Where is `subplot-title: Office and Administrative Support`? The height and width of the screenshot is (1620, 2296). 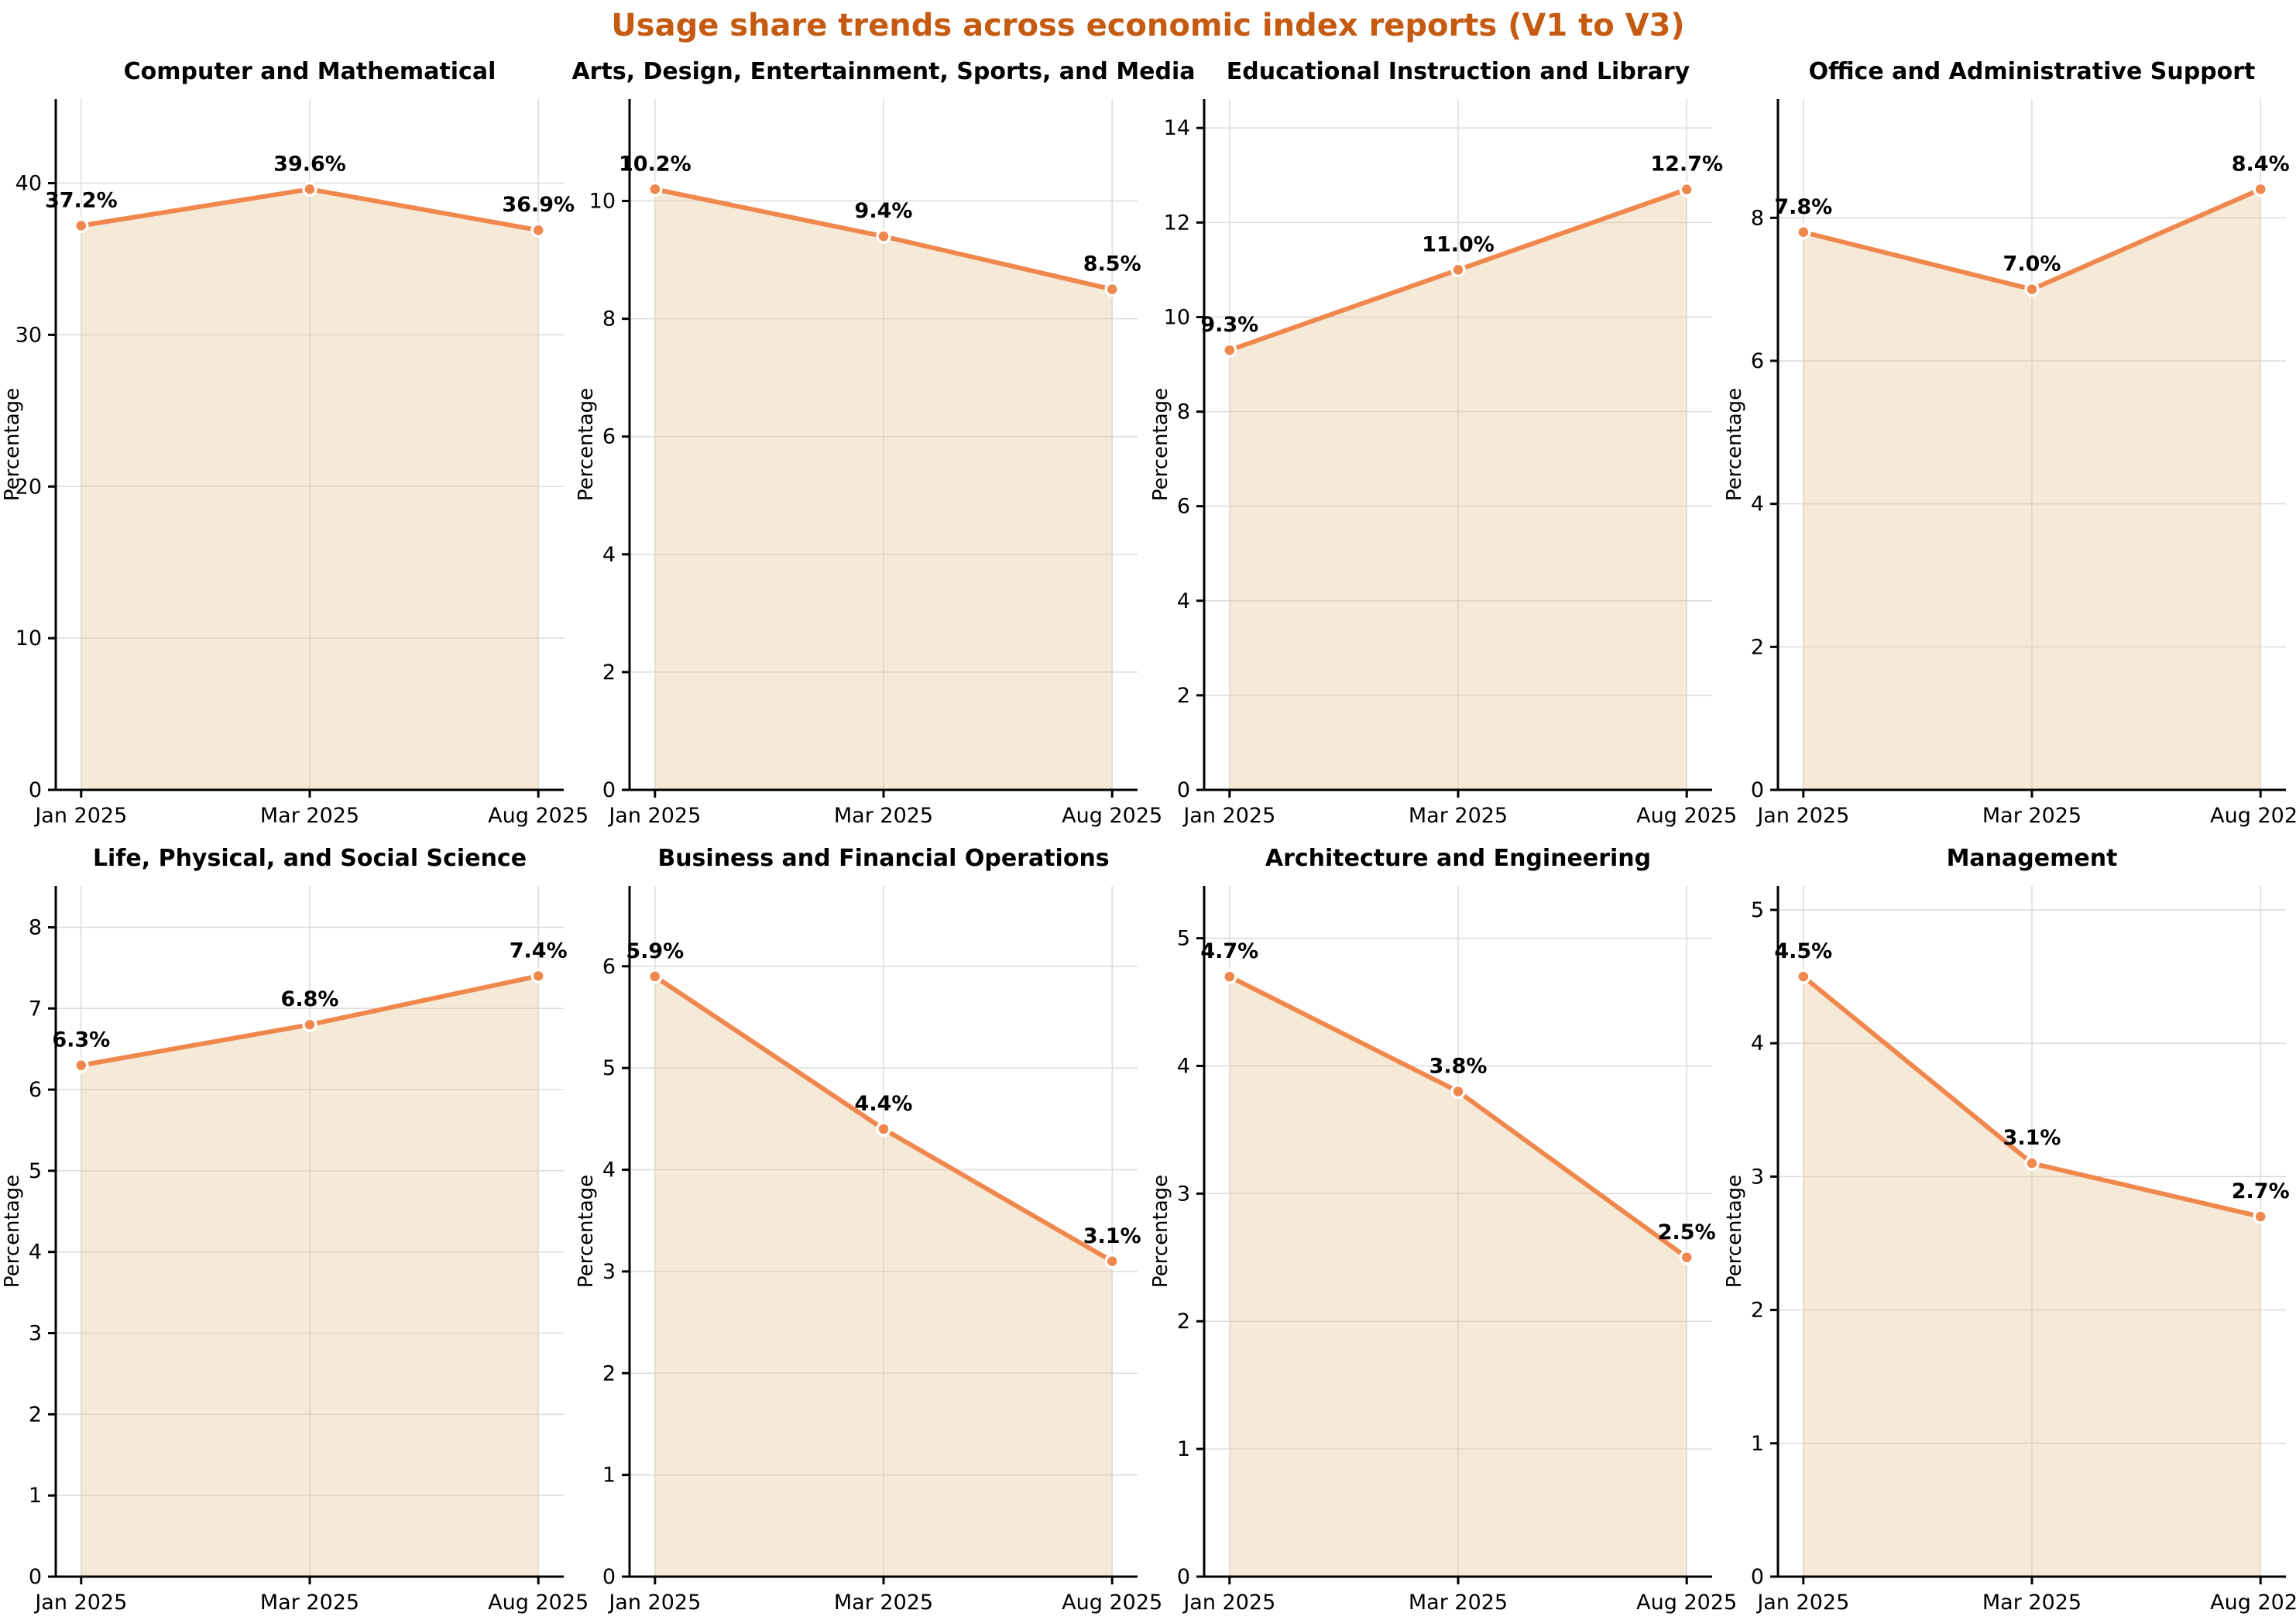
subplot-title: Office and Administrative Support is located at coordinates (2032, 71).